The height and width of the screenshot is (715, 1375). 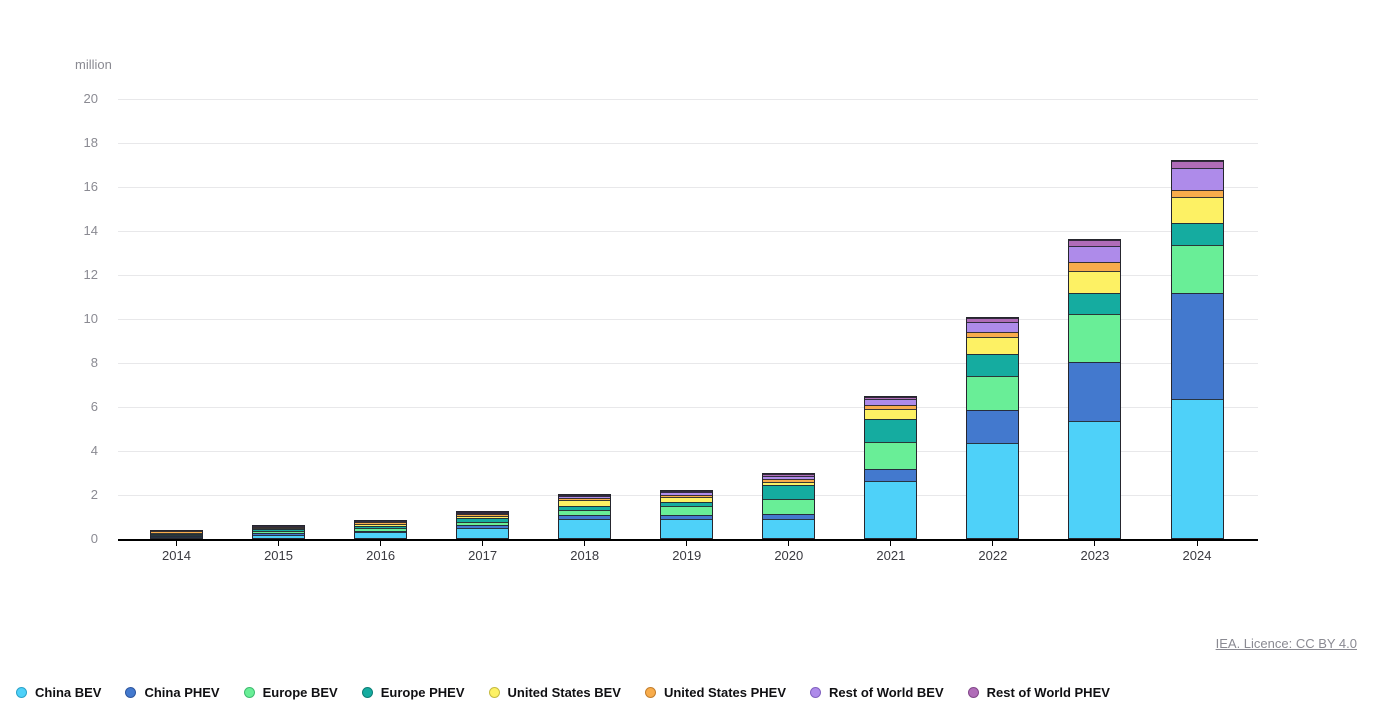 I want to click on legend-item-rest-of-world-phev: Rest of World PHEV, so click(x=1038, y=692).